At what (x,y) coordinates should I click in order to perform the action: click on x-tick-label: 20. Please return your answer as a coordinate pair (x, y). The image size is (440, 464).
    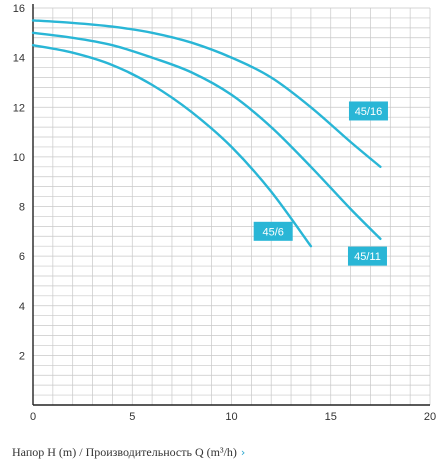
    Looking at the image, I should click on (430, 417).